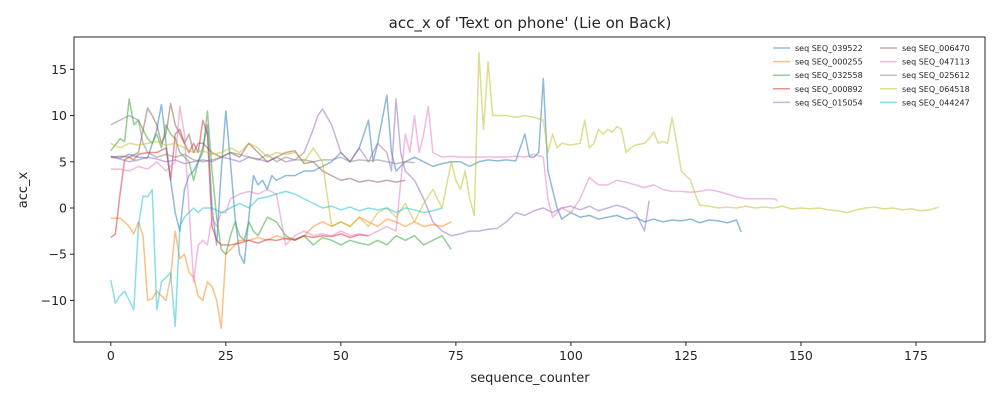  I want to click on y-tick-label-4: 10, so click(59, 115).